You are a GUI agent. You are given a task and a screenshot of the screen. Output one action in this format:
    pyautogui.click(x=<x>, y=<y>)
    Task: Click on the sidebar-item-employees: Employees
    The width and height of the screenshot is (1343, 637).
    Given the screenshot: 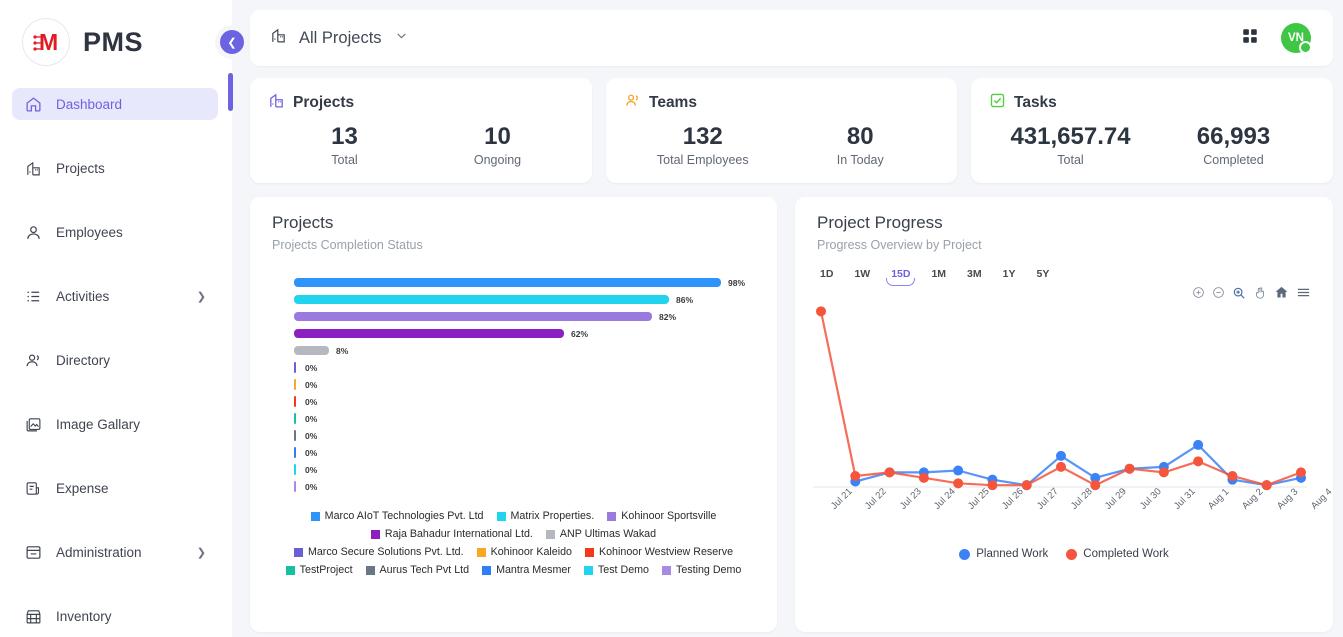 What is the action you would take?
    pyautogui.click(x=115, y=232)
    